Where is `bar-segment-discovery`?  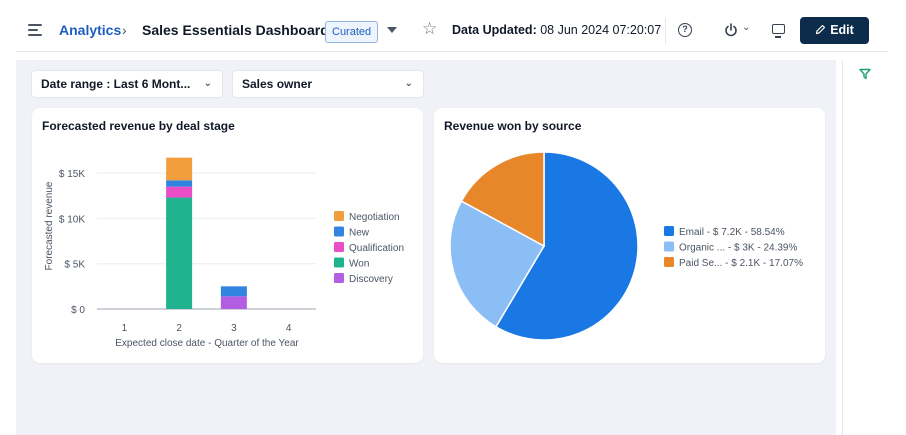
bar-segment-discovery is located at coordinates (233, 302).